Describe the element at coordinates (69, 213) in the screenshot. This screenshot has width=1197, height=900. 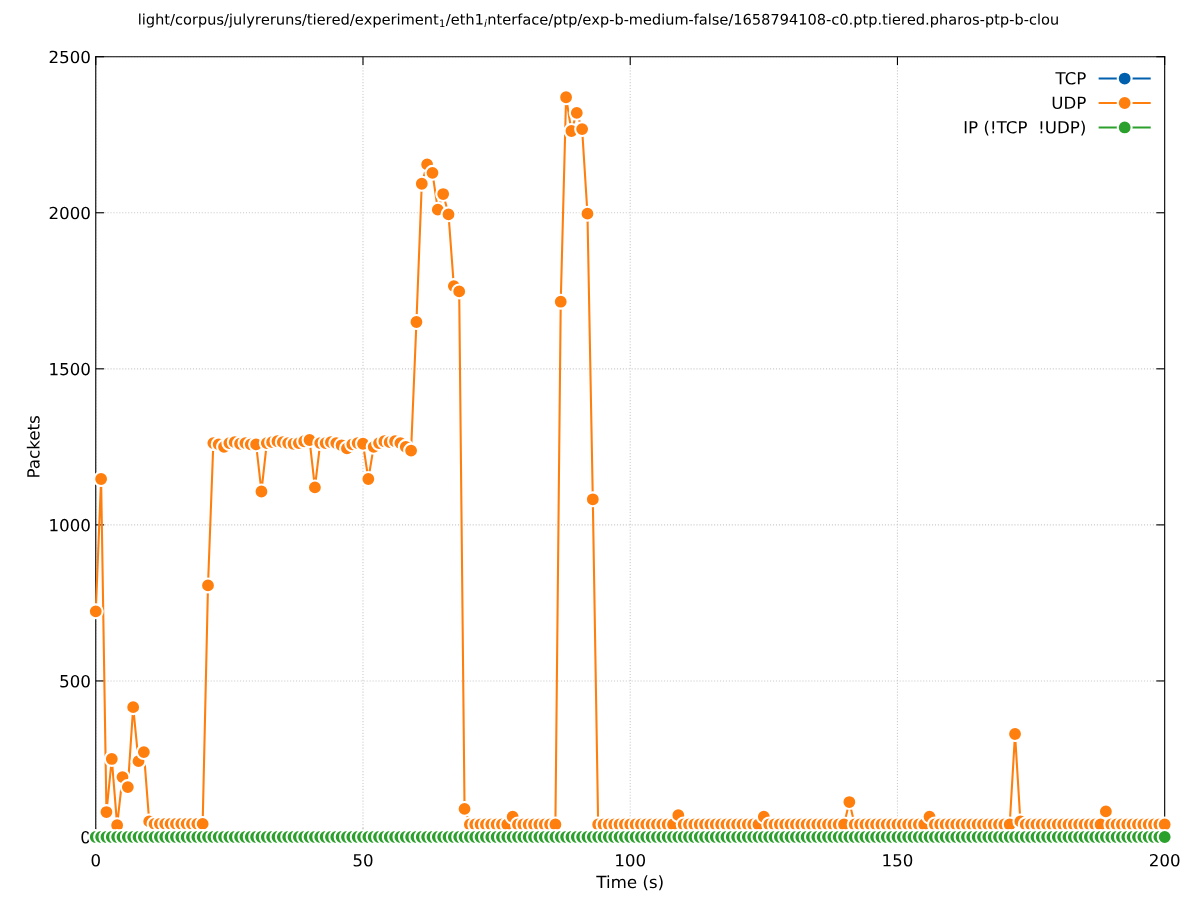
I see `y-tick-label: 2000` at that location.